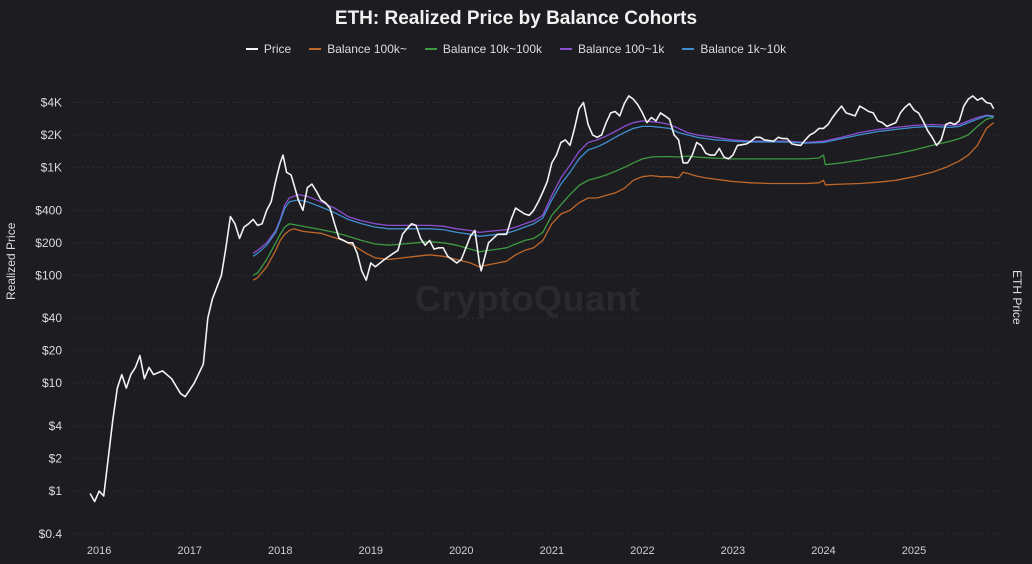 The image size is (1032, 564). What do you see at coordinates (51, 102) in the screenshot?
I see `y-tick-label: $4K` at bounding box center [51, 102].